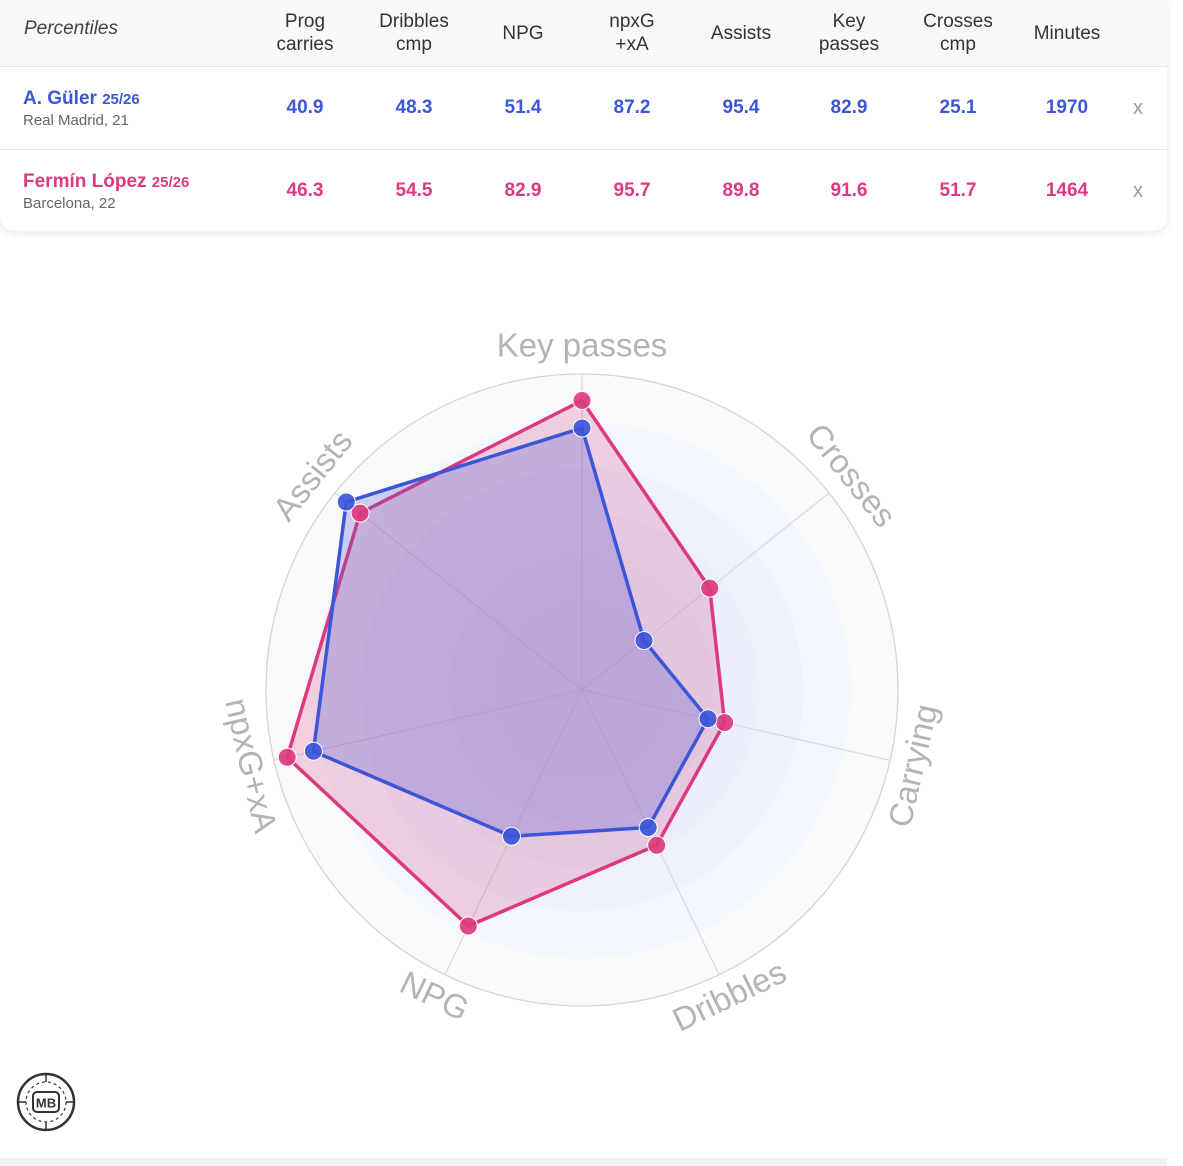 This screenshot has height=1166, width=1183. I want to click on value-assists: 89.8, so click(741, 190).